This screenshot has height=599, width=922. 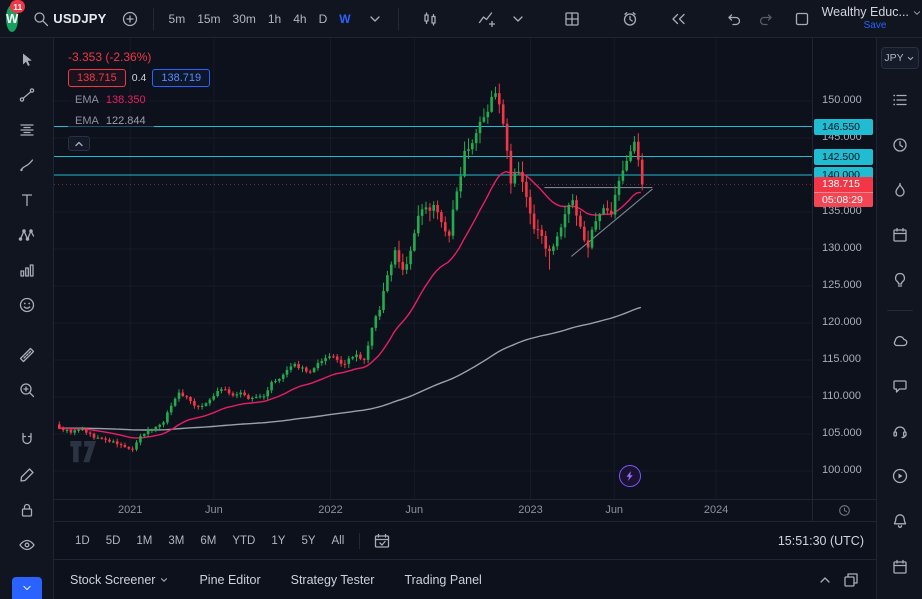 I want to click on timeframe-group: 5m 15m 30m 1h 4h D W, so click(x=260, y=19).